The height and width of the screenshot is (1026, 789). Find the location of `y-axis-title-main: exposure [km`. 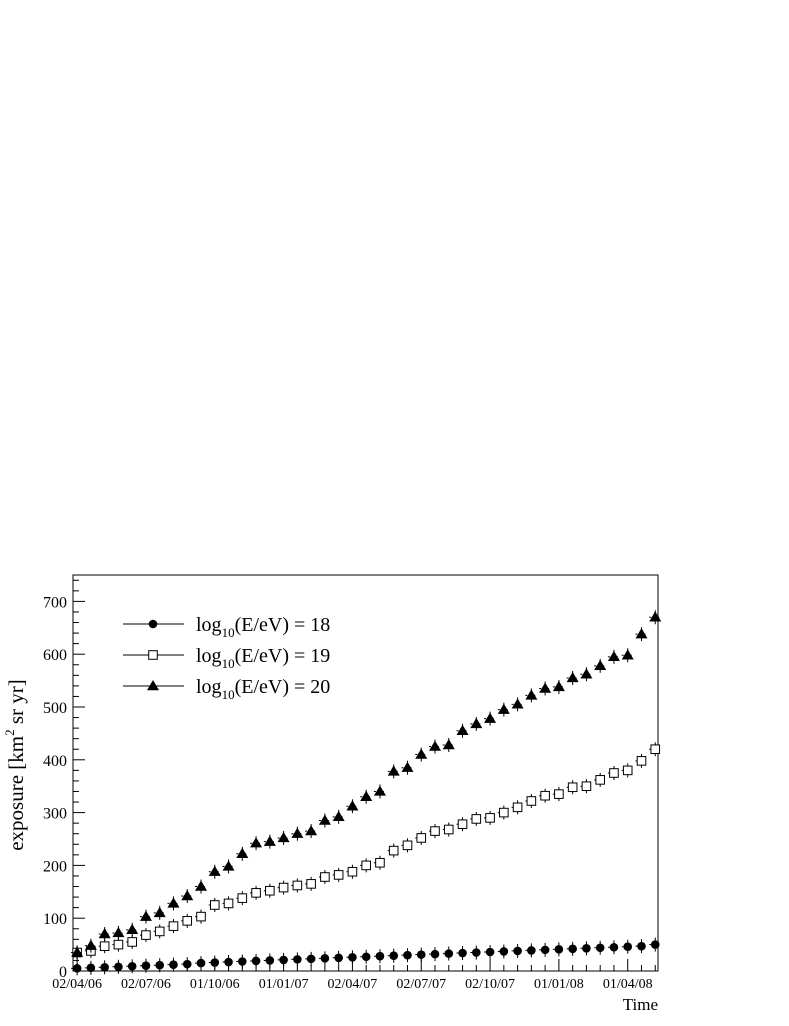

y-axis-title-main: exposure [km is located at coordinates (16, 793).